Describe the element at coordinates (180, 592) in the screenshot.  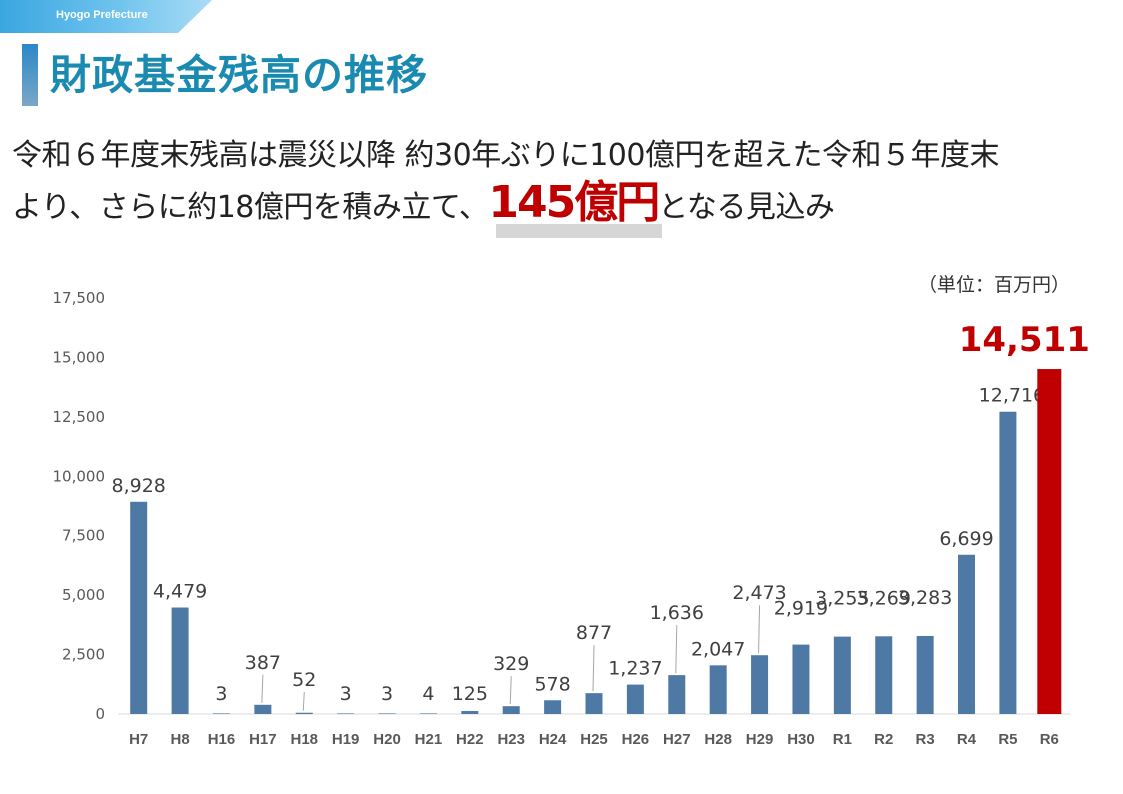
I see `value-label: 4,479` at that location.